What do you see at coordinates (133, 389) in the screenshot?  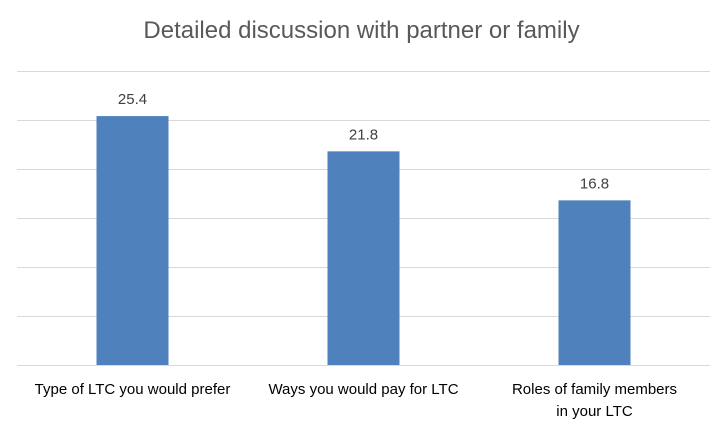 I see `category-label: Type of LTC you would prefer` at bounding box center [133, 389].